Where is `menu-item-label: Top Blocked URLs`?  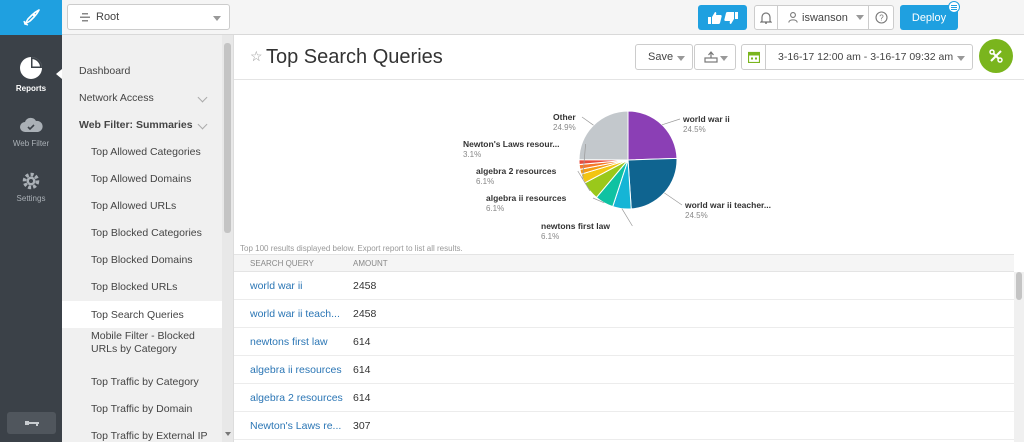
menu-item-label: Top Blocked URLs is located at coordinates (134, 286).